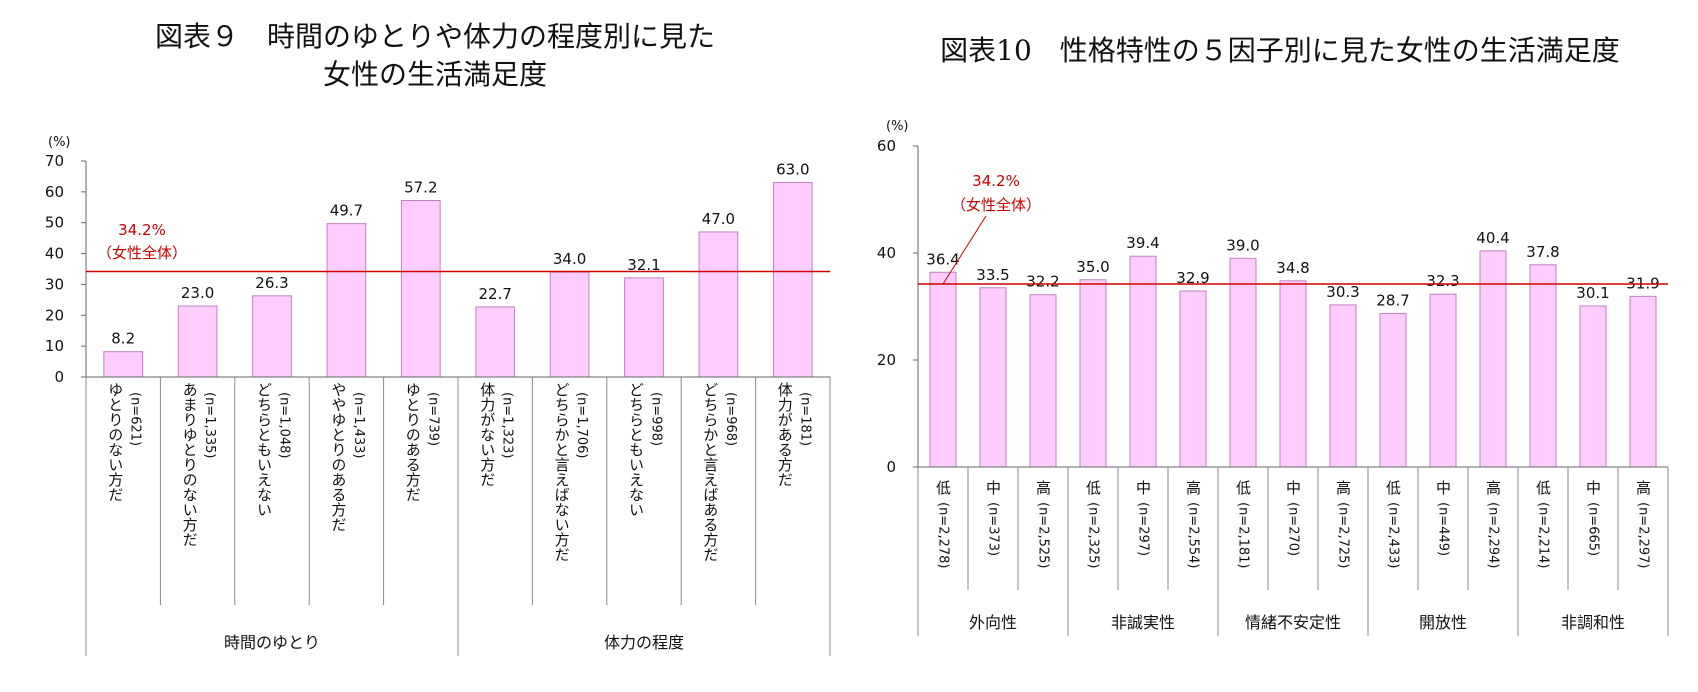 Image resolution: width=1698 pixels, height=692 pixels. Describe the element at coordinates (1442, 281) in the screenshot. I see `data-label: 32.3` at that location.